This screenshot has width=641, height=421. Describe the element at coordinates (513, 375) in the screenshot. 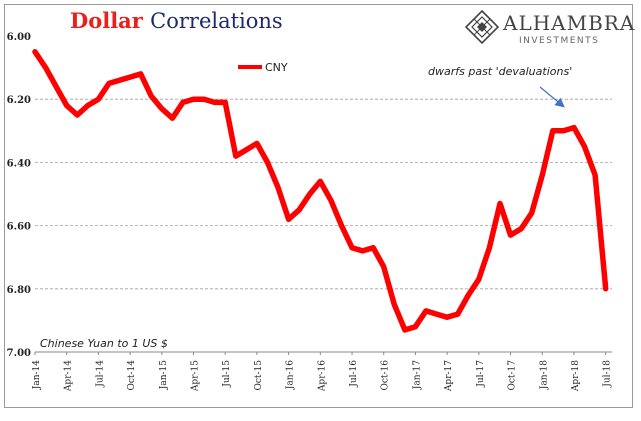

I see `x-tick-label: Oct-17` at that location.